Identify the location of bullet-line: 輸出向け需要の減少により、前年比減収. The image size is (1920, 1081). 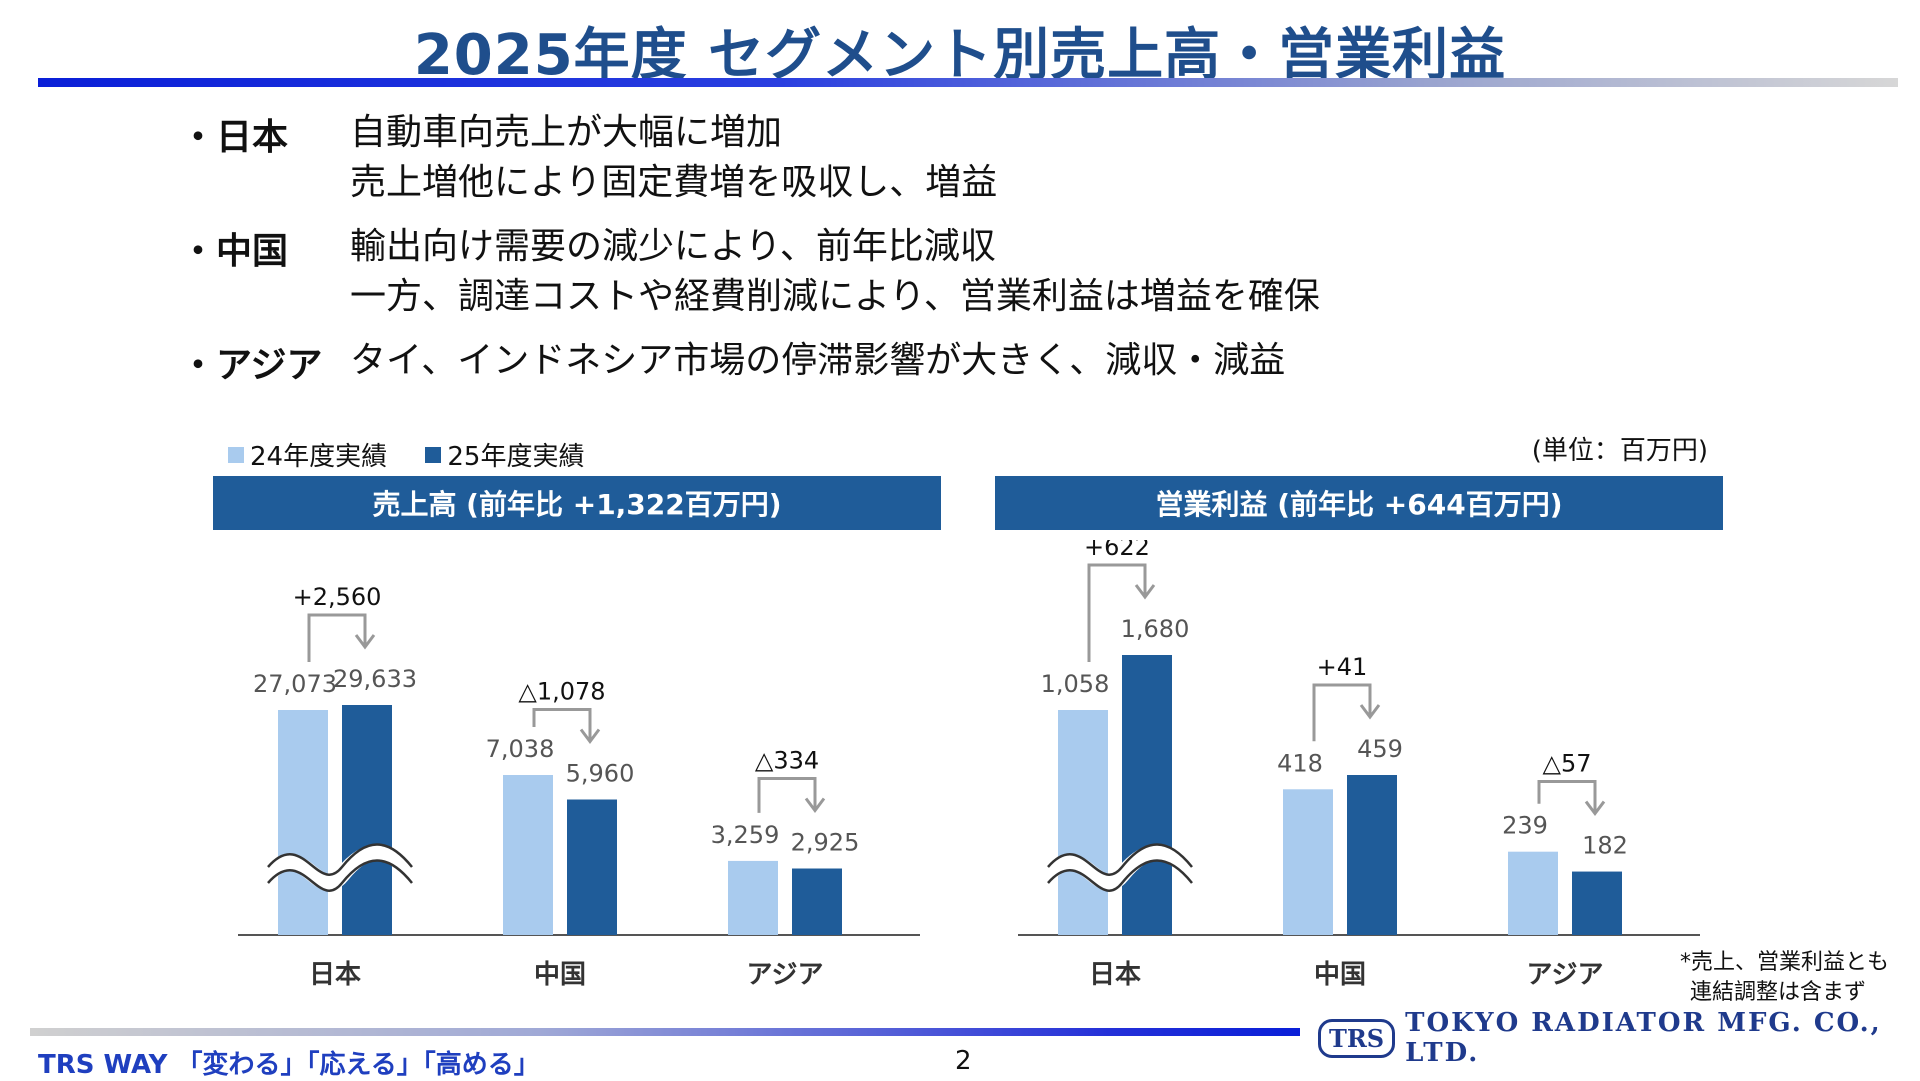
(673, 246).